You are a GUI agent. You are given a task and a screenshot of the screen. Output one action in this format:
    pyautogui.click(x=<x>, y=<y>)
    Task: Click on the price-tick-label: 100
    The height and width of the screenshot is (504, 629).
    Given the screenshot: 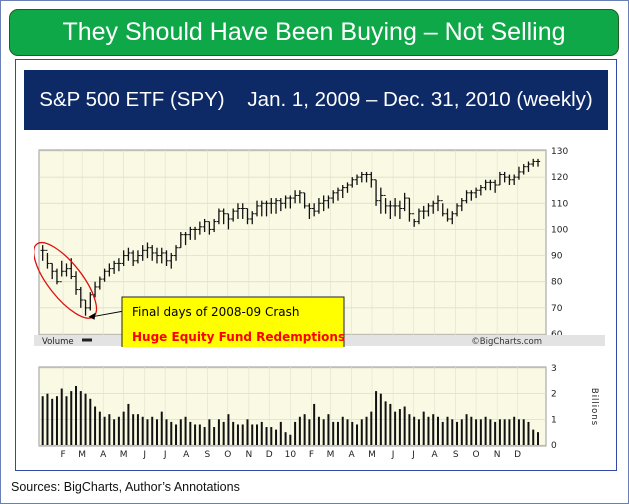 What is the action you would take?
    pyautogui.click(x=559, y=230)
    